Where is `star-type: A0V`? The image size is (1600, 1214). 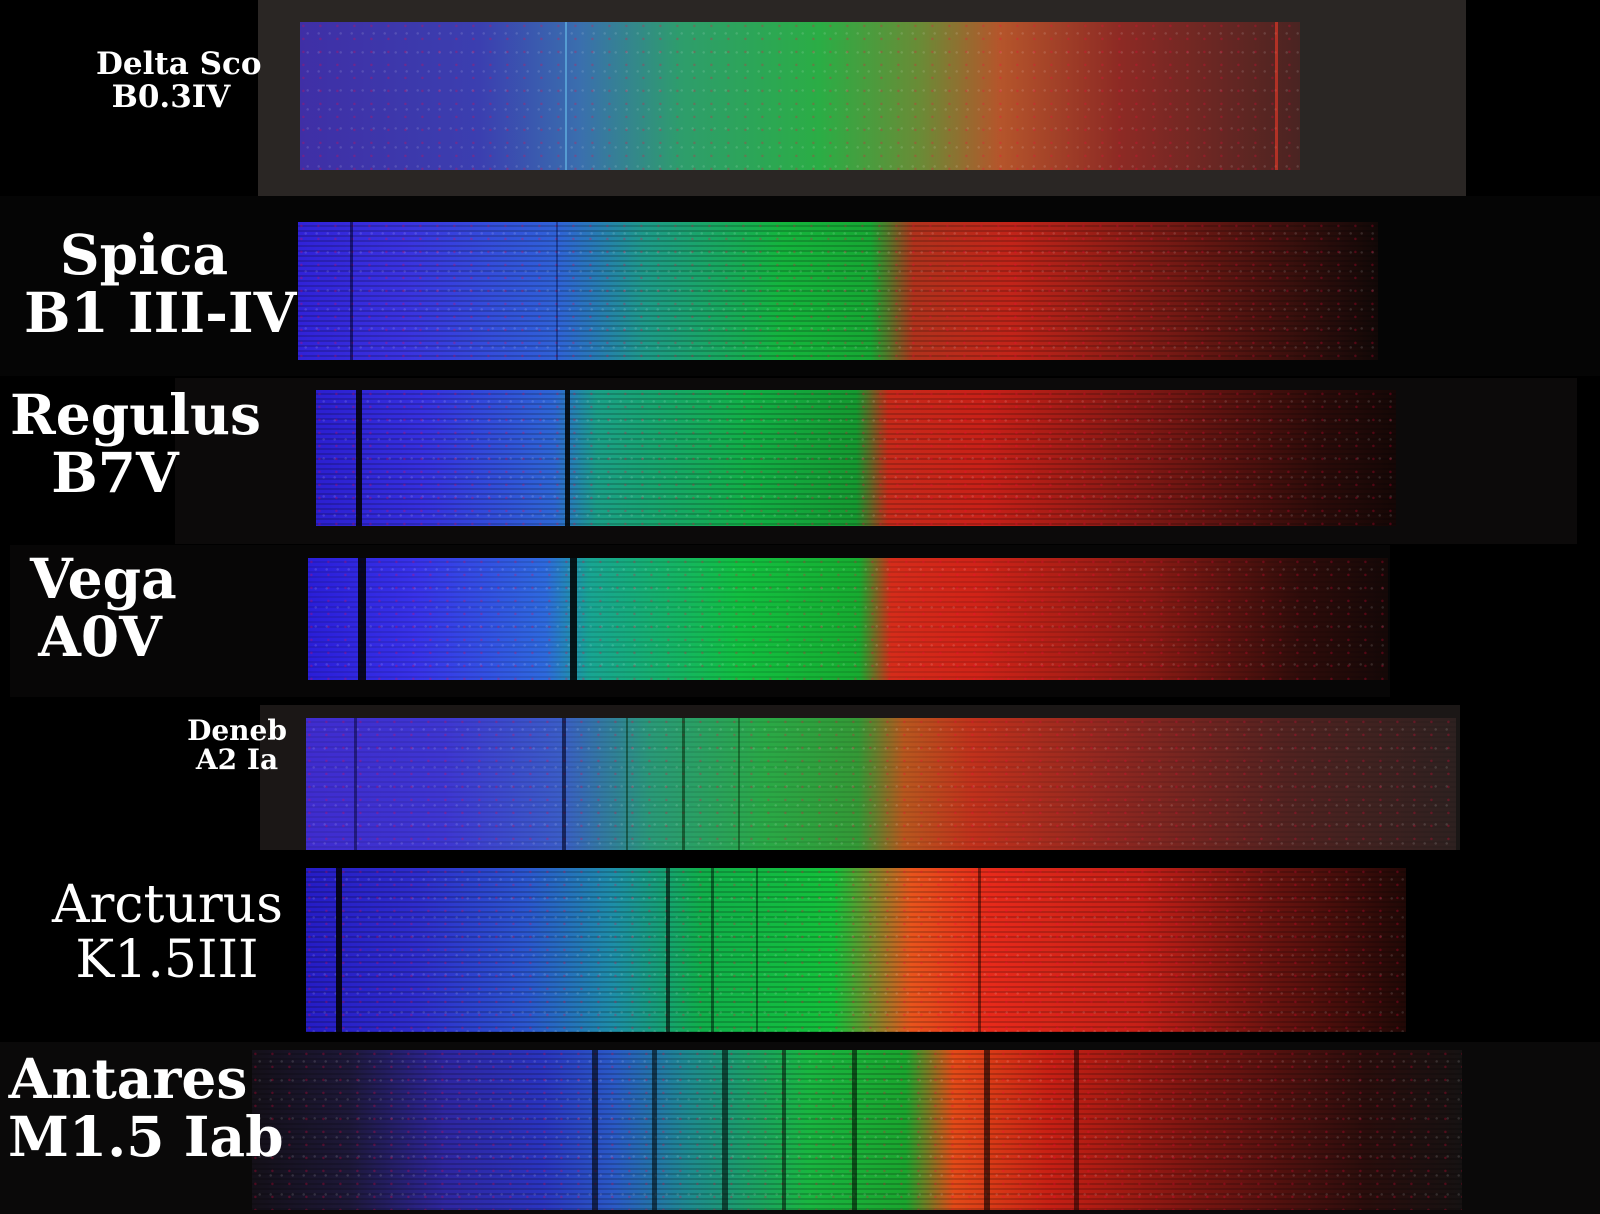
star-type: A0V is located at coordinates (100, 636).